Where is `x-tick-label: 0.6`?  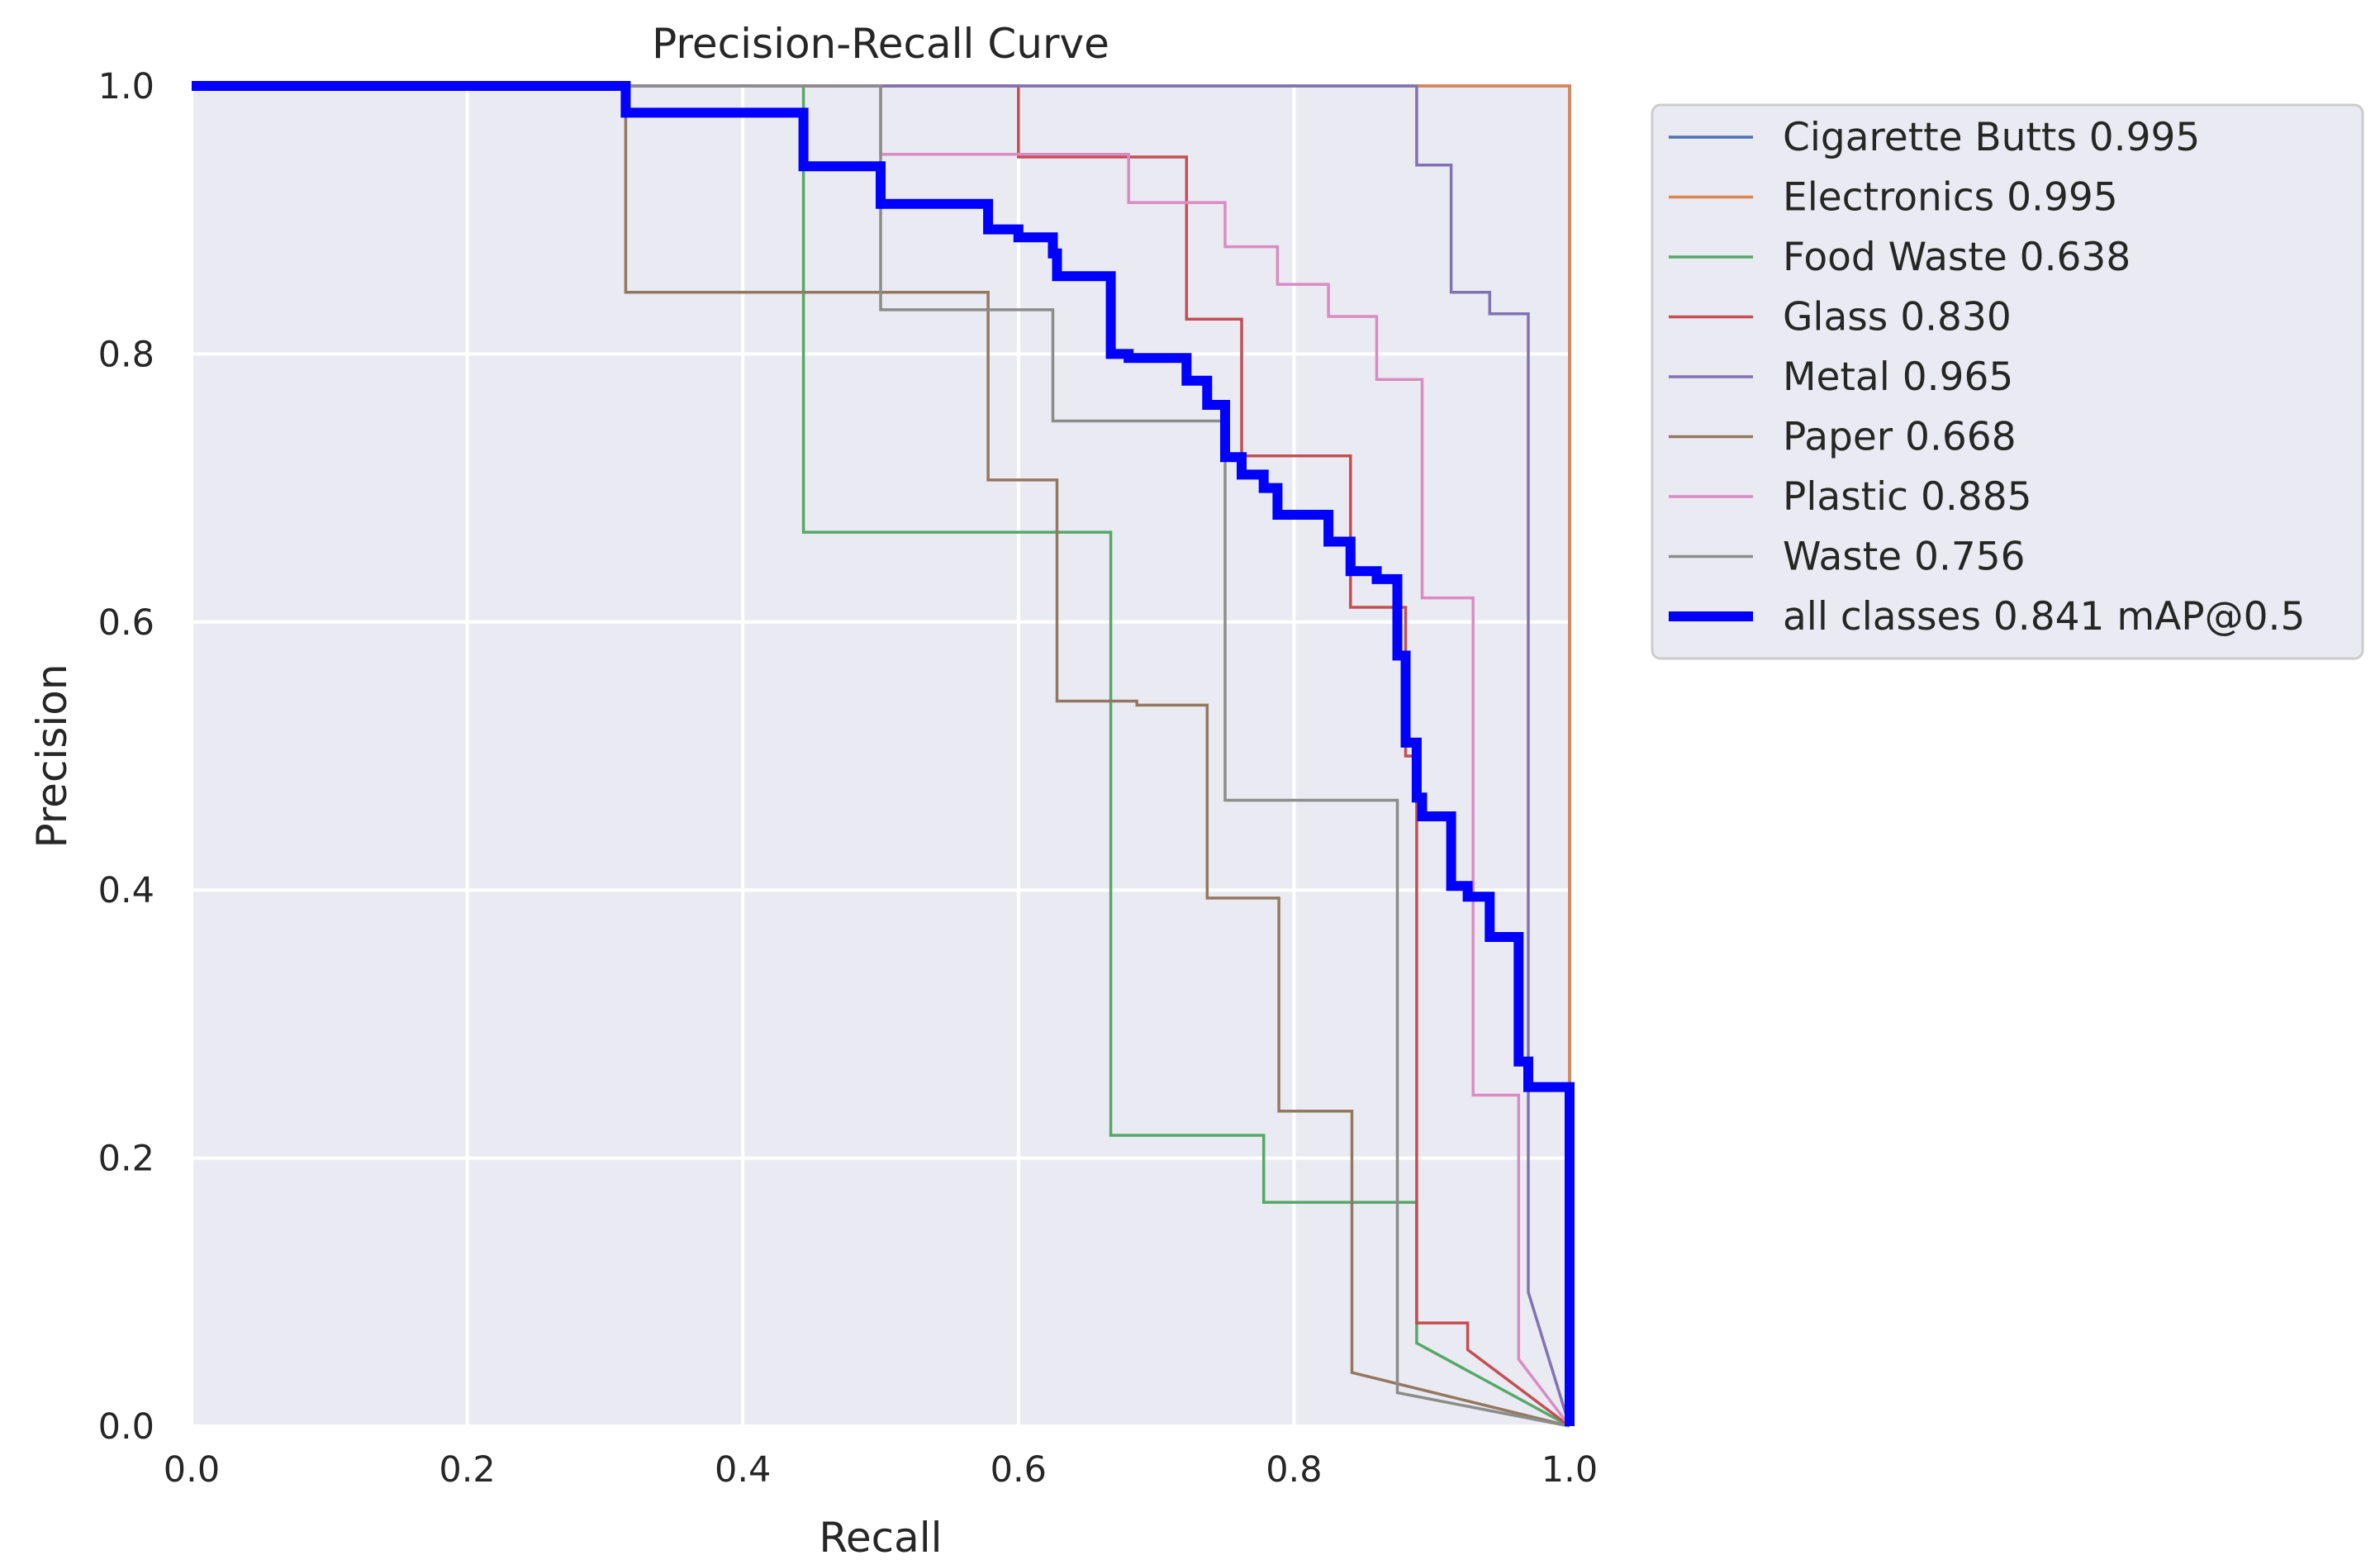
x-tick-label: 0.6 is located at coordinates (1018, 1470).